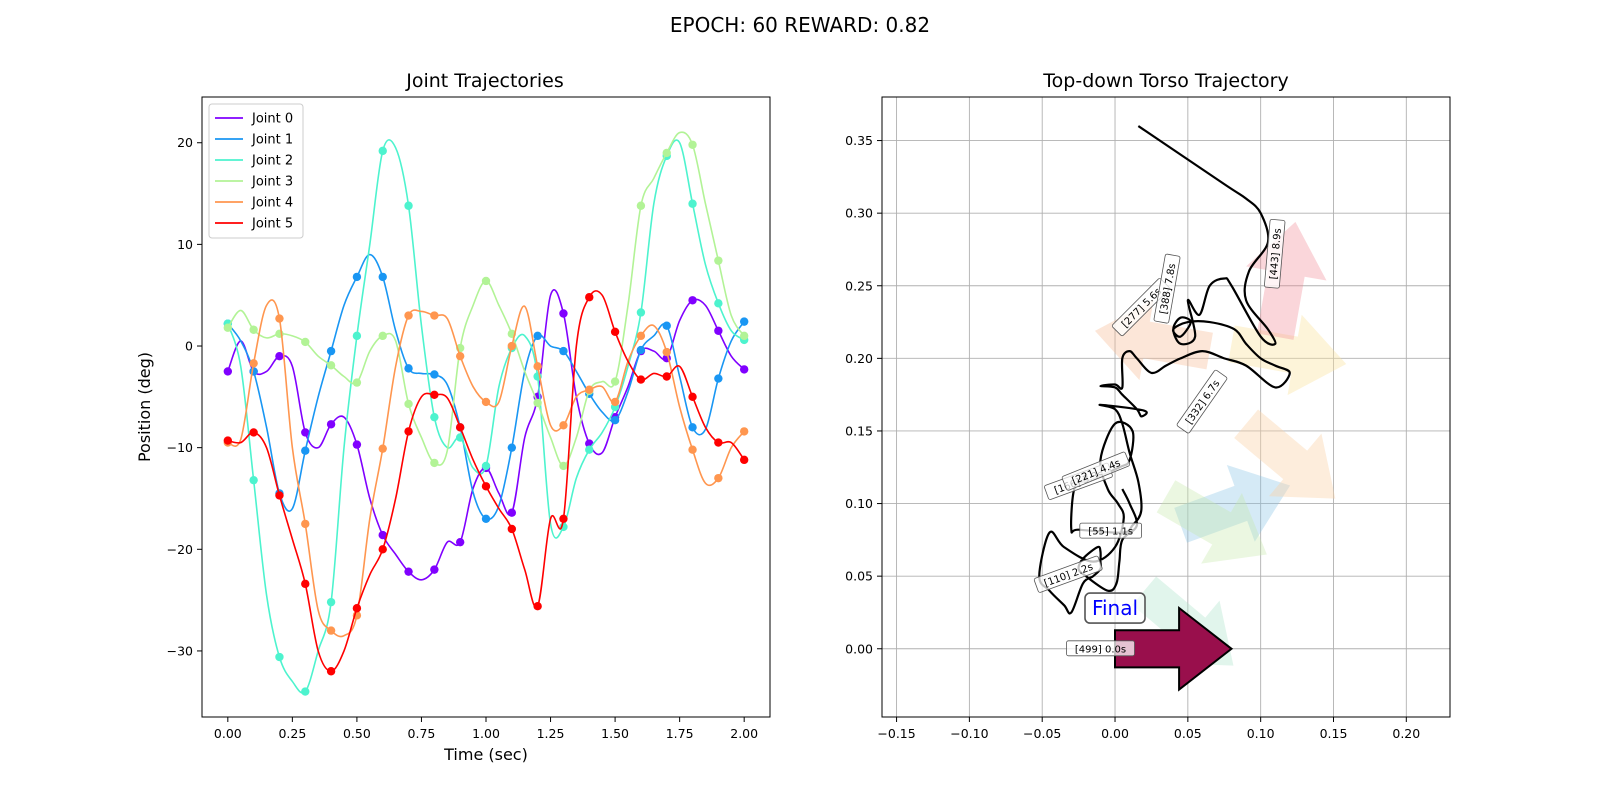 This screenshot has width=1600, height=800. Describe the element at coordinates (859, 140) in the screenshot. I see `torso-y-tick-label: 0.35` at that location.